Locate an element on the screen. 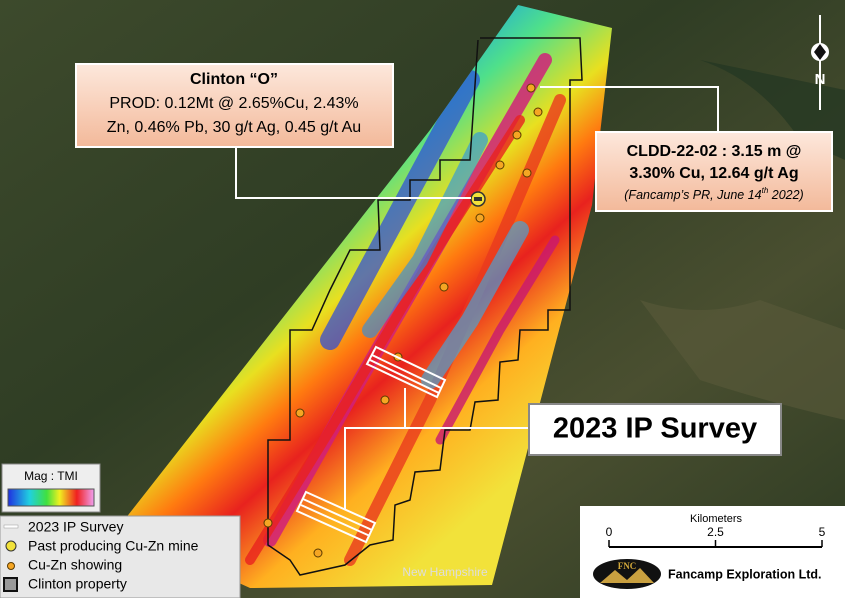 The height and width of the screenshot is (598, 845). mag-ramp is located at coordinates (51, 497).